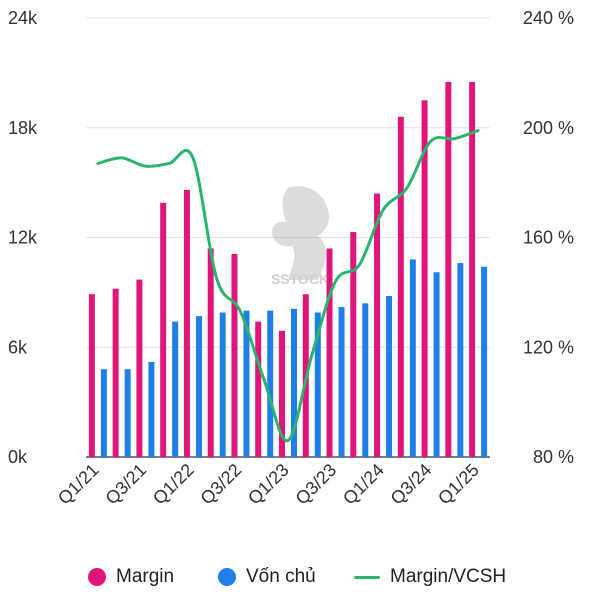 This screenshot has height=600, width=600. I want to click on margin-dot-icon, so click(97, 577).